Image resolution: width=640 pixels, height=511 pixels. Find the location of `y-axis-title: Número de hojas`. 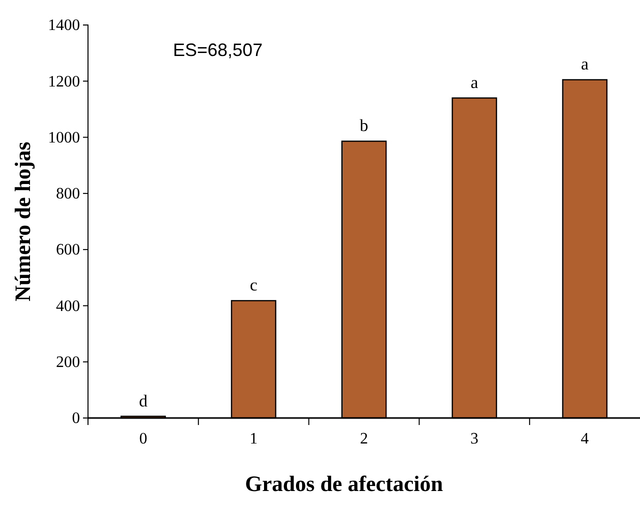

y-axis-title: Número de hojas is located at coordinates (22, 221).